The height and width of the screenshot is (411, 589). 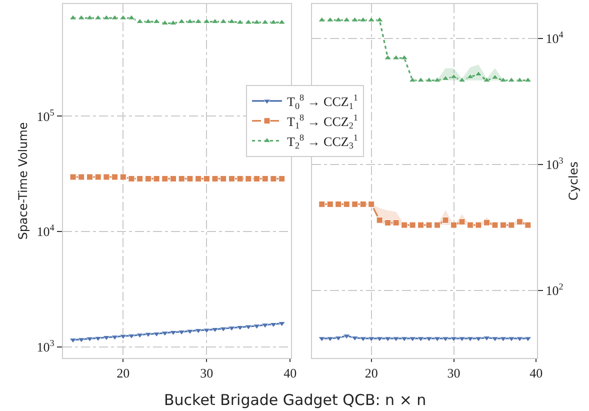 What do you see at coordinates (23, 181) in the screenshot?
I see `y-axis-title: Space-Time Volume` at bounding box center [23, 181].